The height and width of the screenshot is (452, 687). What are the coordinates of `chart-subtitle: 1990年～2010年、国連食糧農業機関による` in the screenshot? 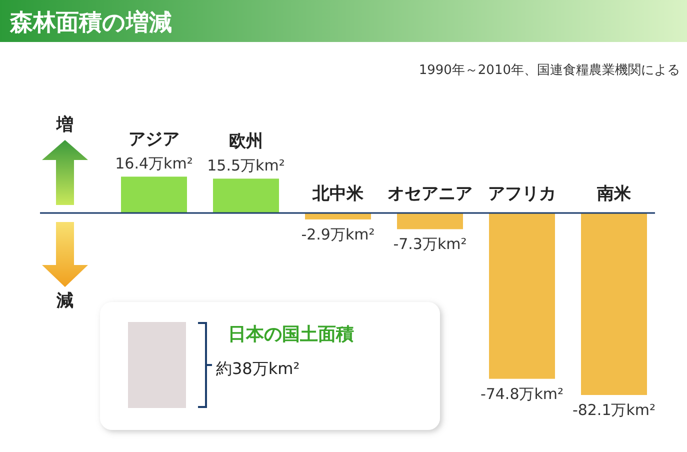 It's located at (549, 70).